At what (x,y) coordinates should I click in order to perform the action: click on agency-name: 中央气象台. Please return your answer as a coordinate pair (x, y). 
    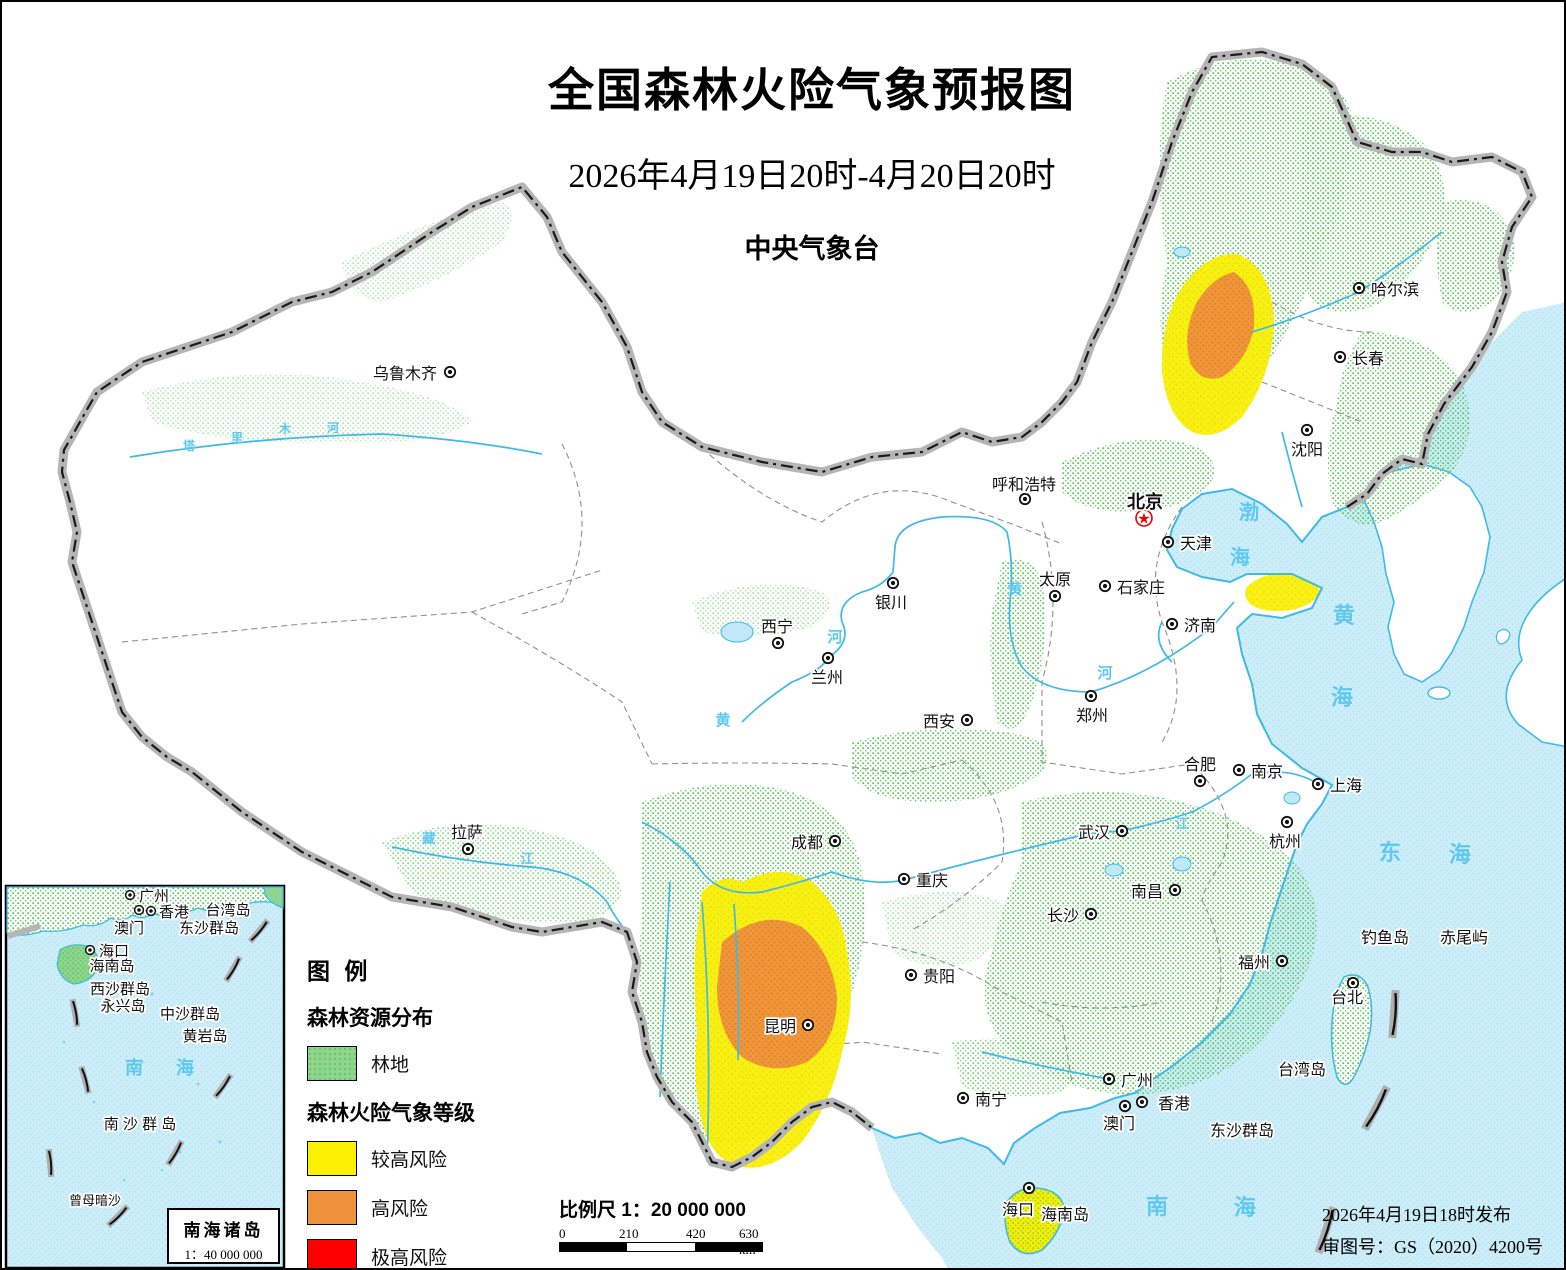
    Looking at the image, I should click on (812, 249).